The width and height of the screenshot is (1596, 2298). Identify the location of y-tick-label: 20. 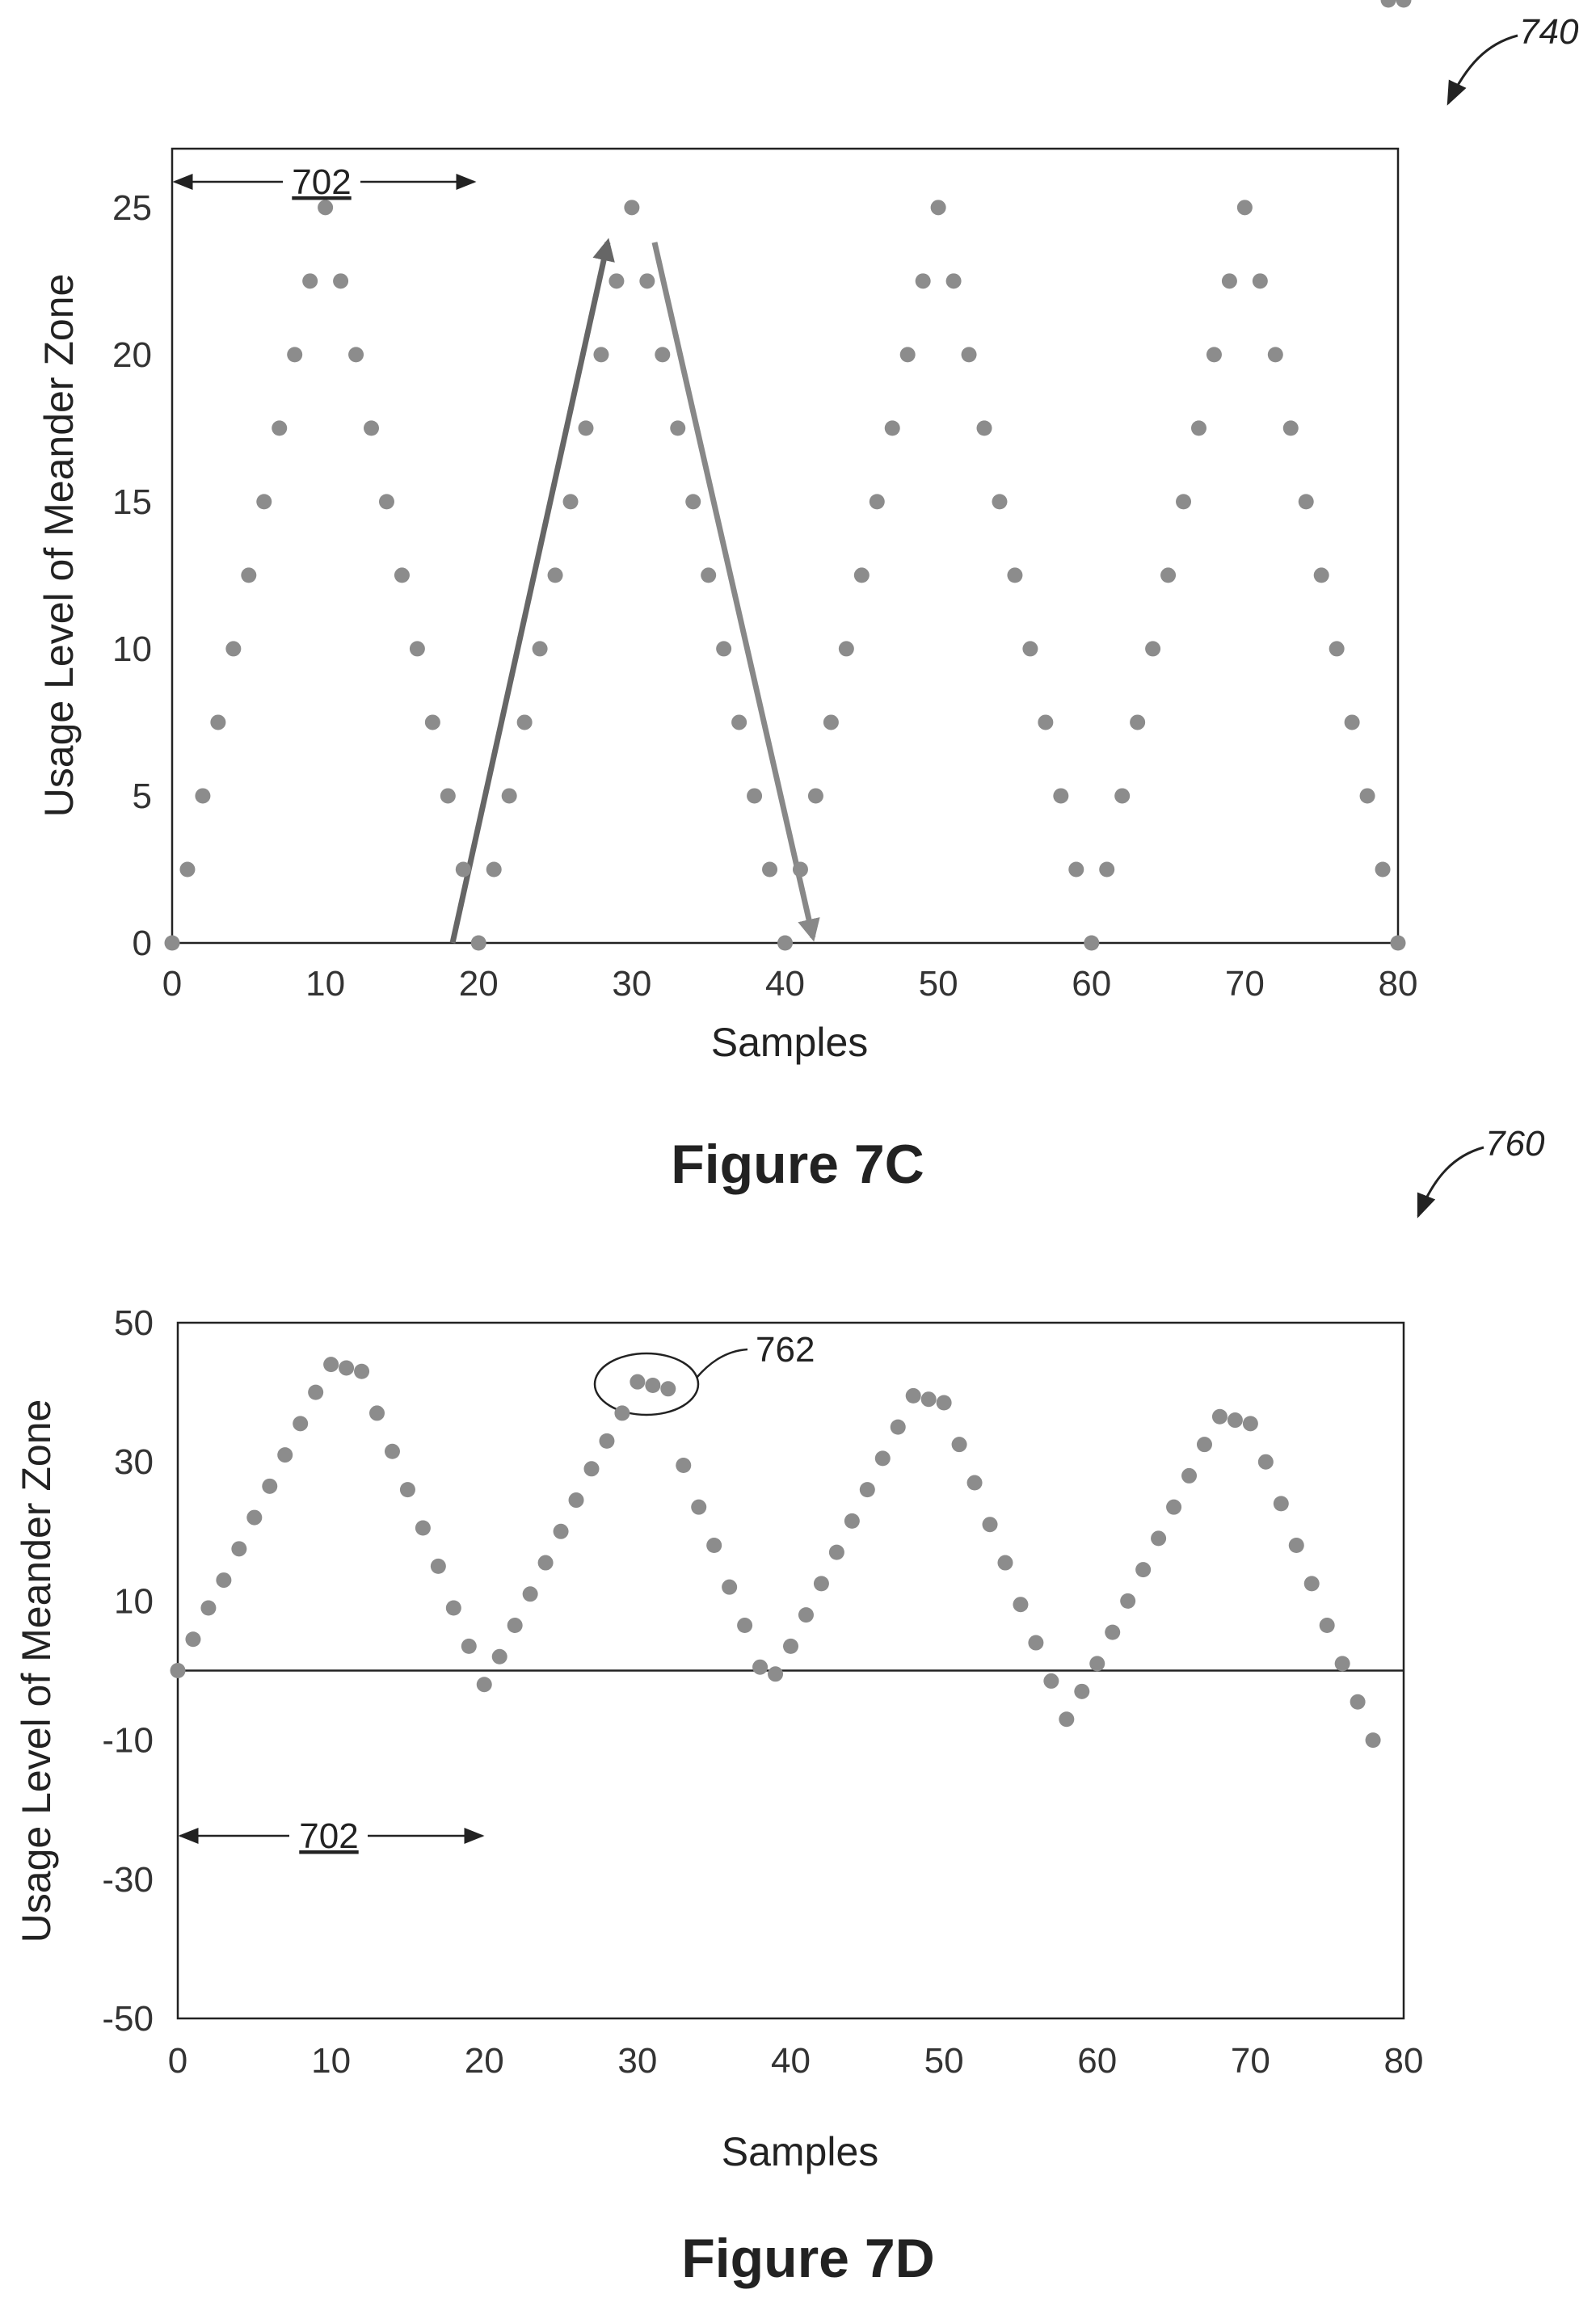
(132, 355).